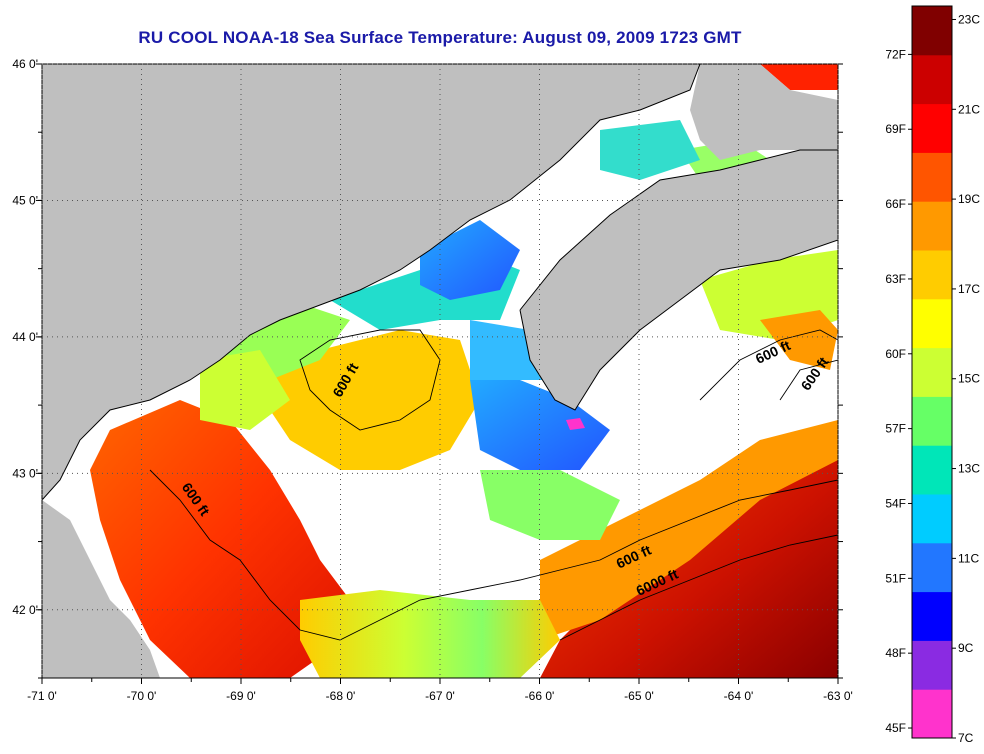 This screenshot has width=984, height=754. What do you see at coordinates (370, 380) in the screenshot?
I see `contour-600ft-inner` at bounding box center [370, 380].